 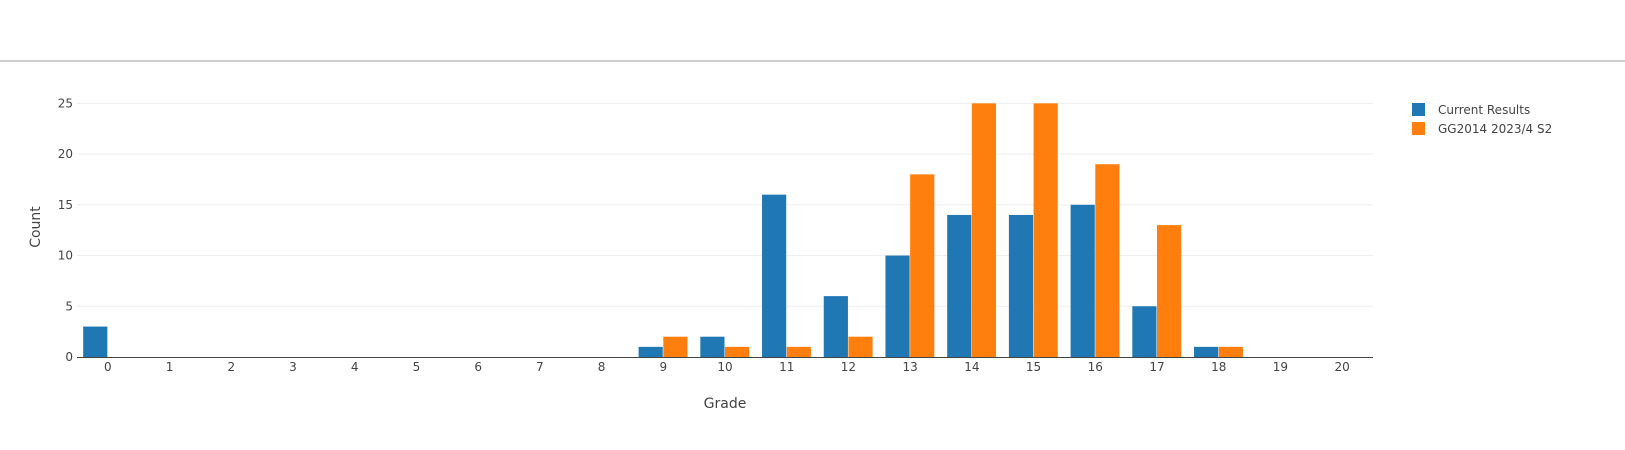 What do you see at coordinates (1484, 110) in the screenshot?
I see `legend-label: Current Results` at bounding box center [1484, 110].